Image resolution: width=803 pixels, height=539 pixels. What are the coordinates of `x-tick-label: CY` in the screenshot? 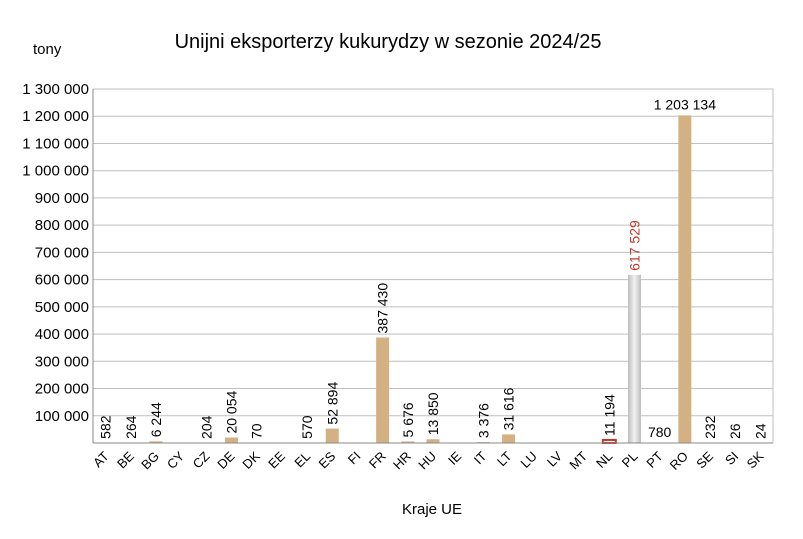 It's located at (176, 460).